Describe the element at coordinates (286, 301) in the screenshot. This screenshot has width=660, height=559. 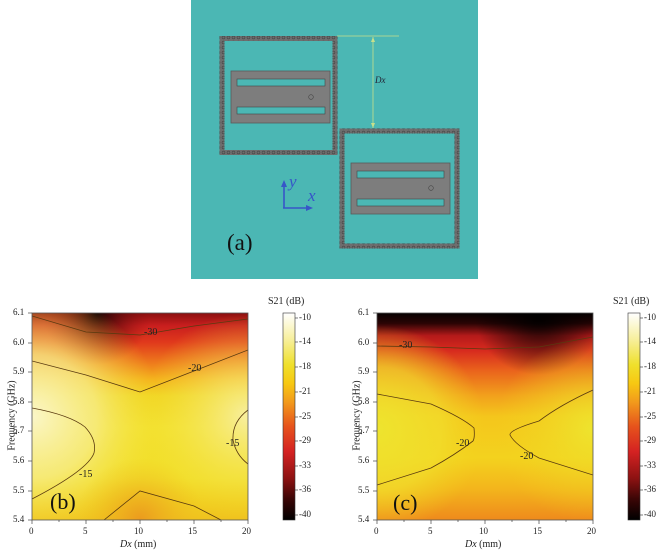
I see `colorbar-title-b: S21 (dB)` at that location.